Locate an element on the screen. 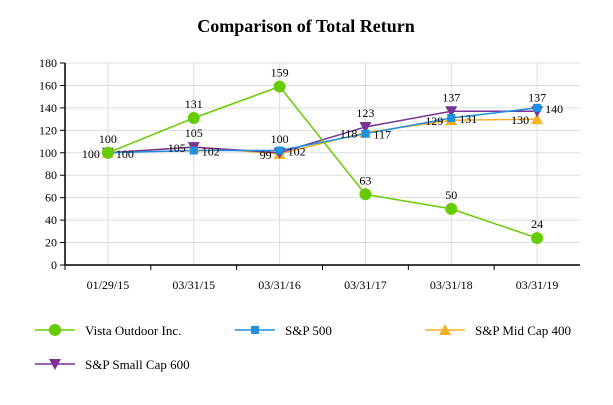 The width and height of the screenshot is (613, 405). data-label: 130 is located at coordinates (520, 120).